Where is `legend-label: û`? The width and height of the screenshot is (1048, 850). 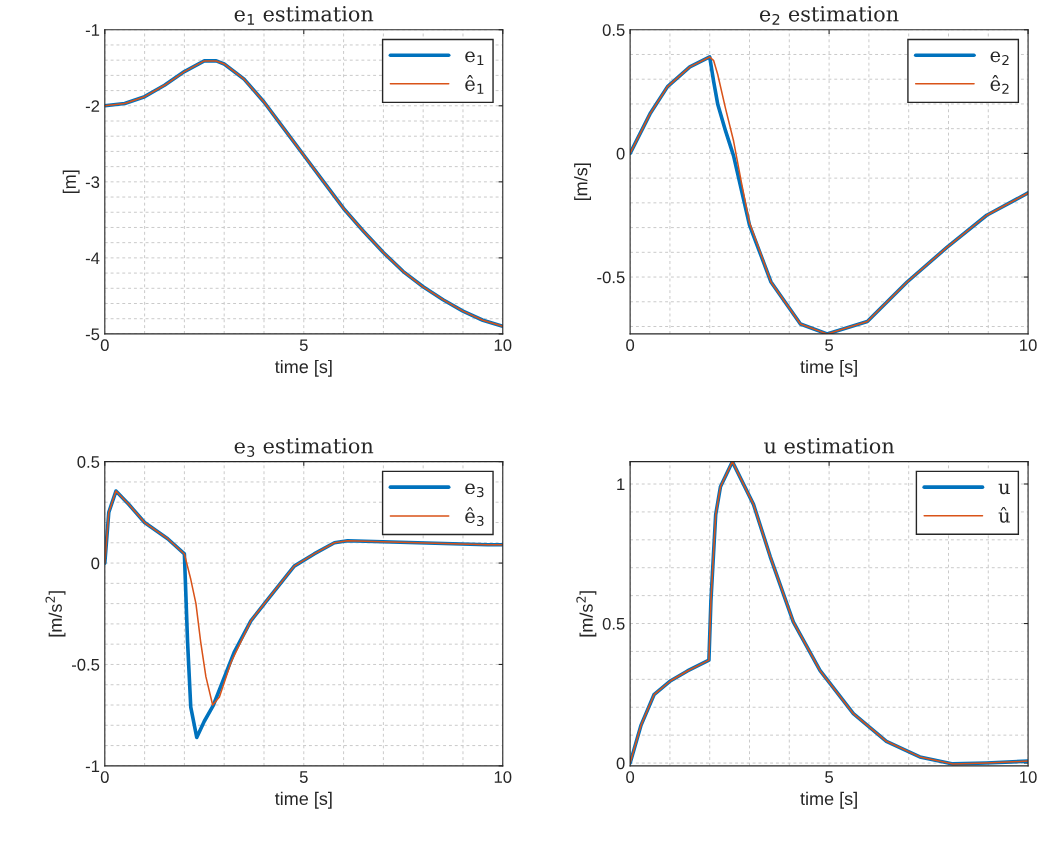
legend-label: û is located at coordinates (1004, 514).